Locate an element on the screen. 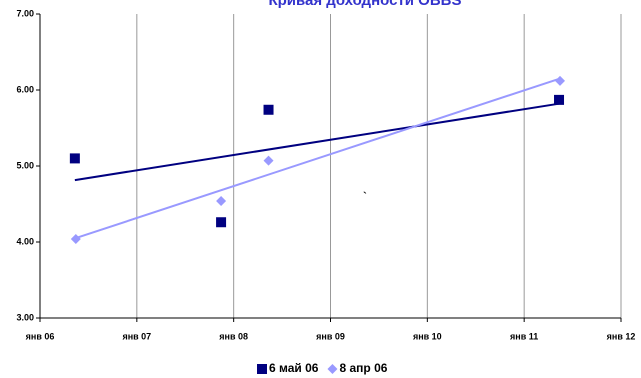 This screenshot has height=378, width=641. x-tick-label: янв 10 is located at coordinates (427, 336).